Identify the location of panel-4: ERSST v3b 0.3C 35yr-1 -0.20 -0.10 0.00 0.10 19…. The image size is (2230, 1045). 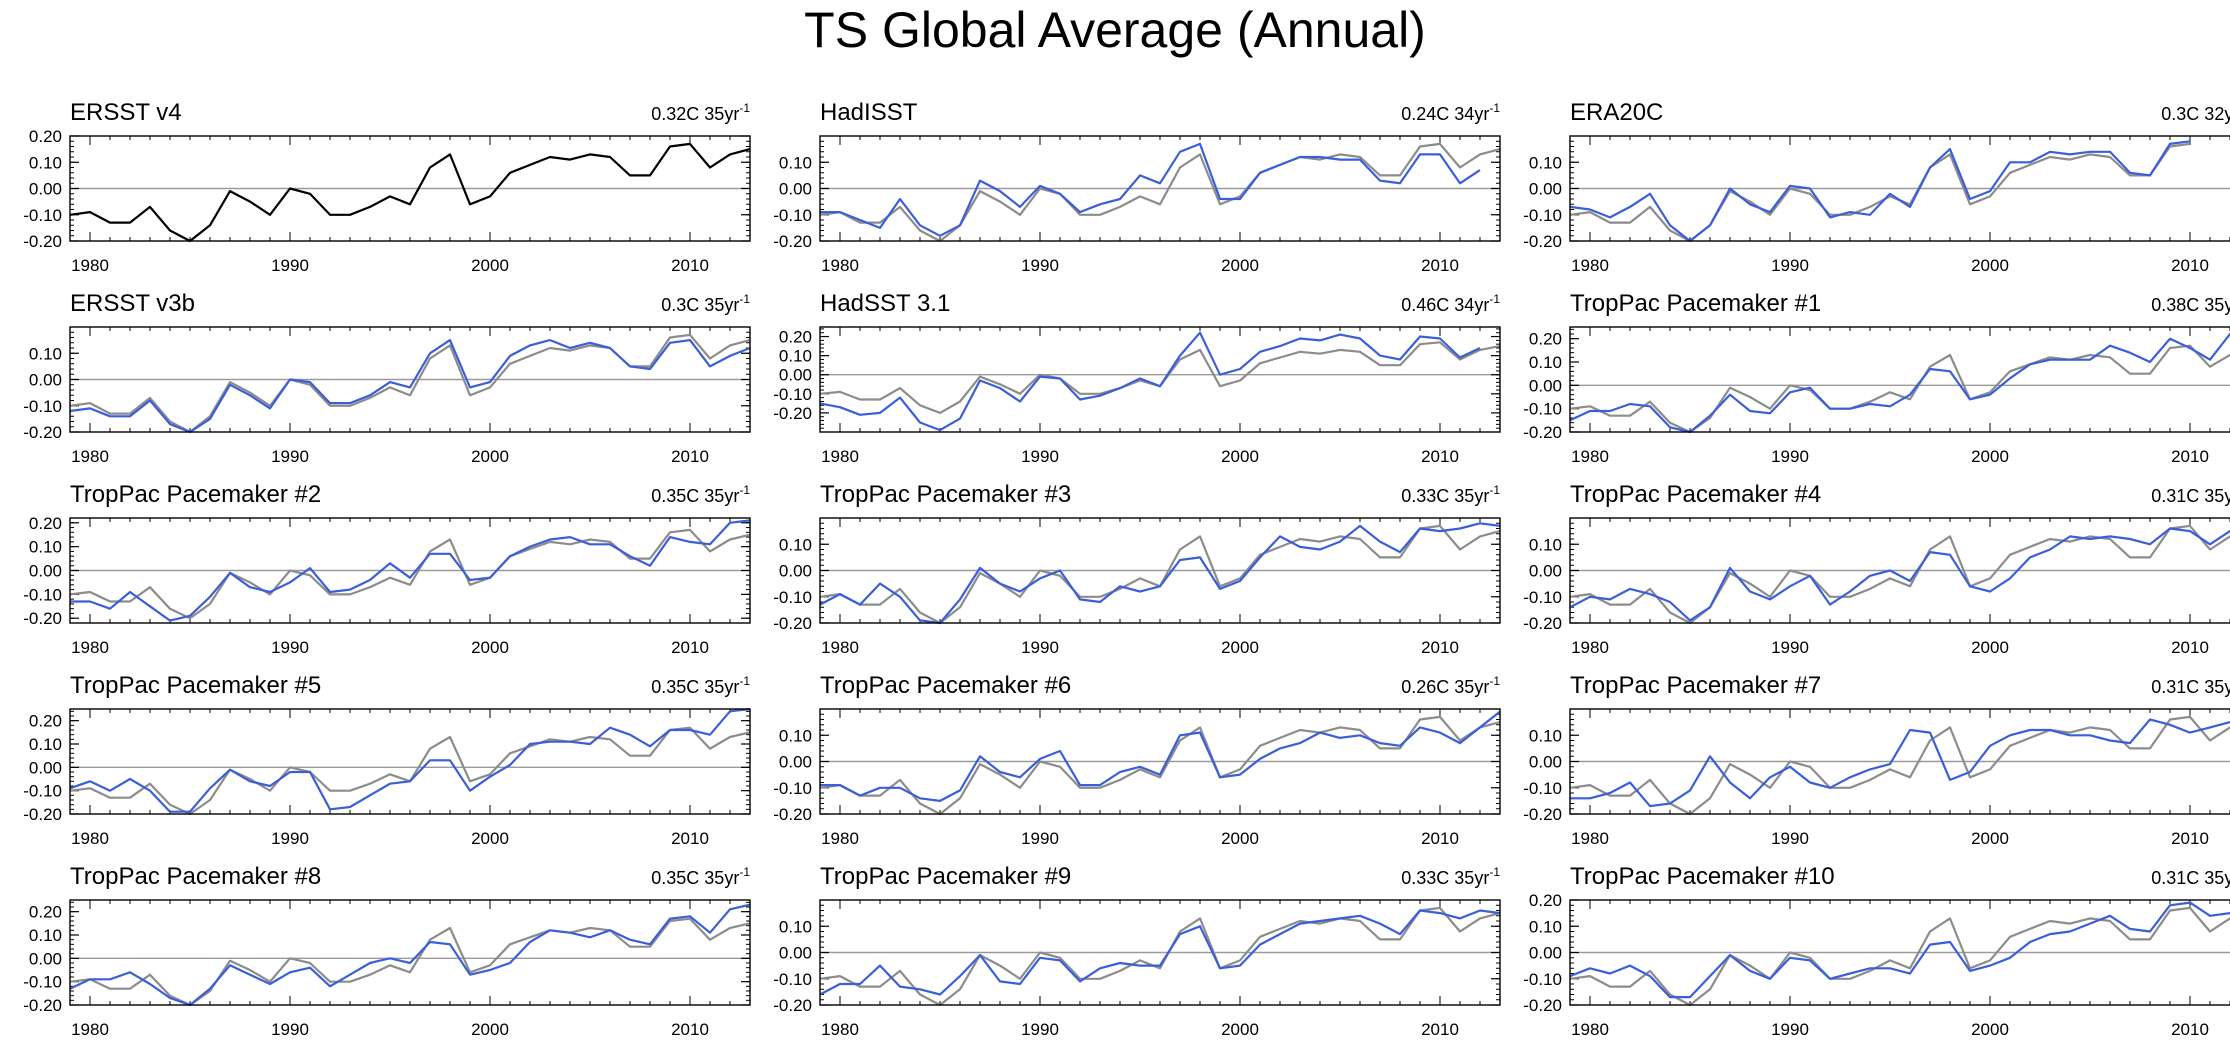
(387, 378).